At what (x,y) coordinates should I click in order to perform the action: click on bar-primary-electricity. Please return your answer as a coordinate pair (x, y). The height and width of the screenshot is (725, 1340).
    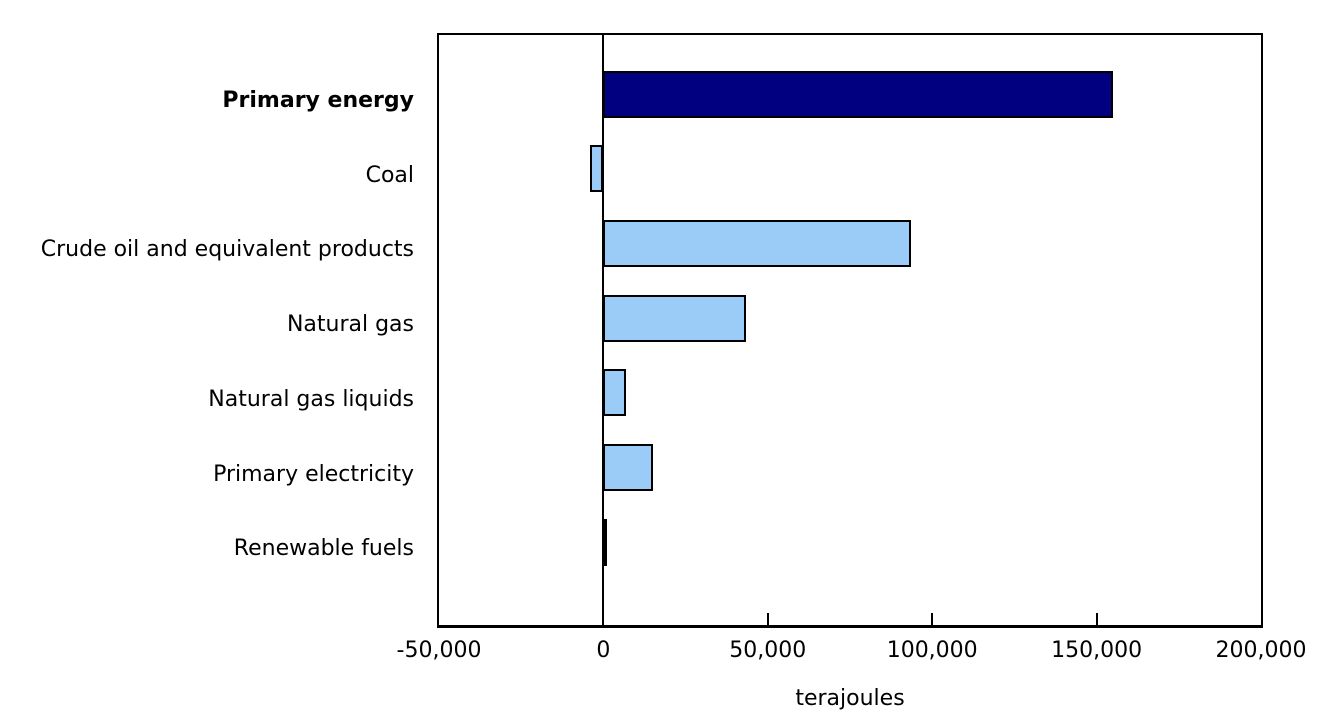
    Looking at the image, I should click on (628, 467).